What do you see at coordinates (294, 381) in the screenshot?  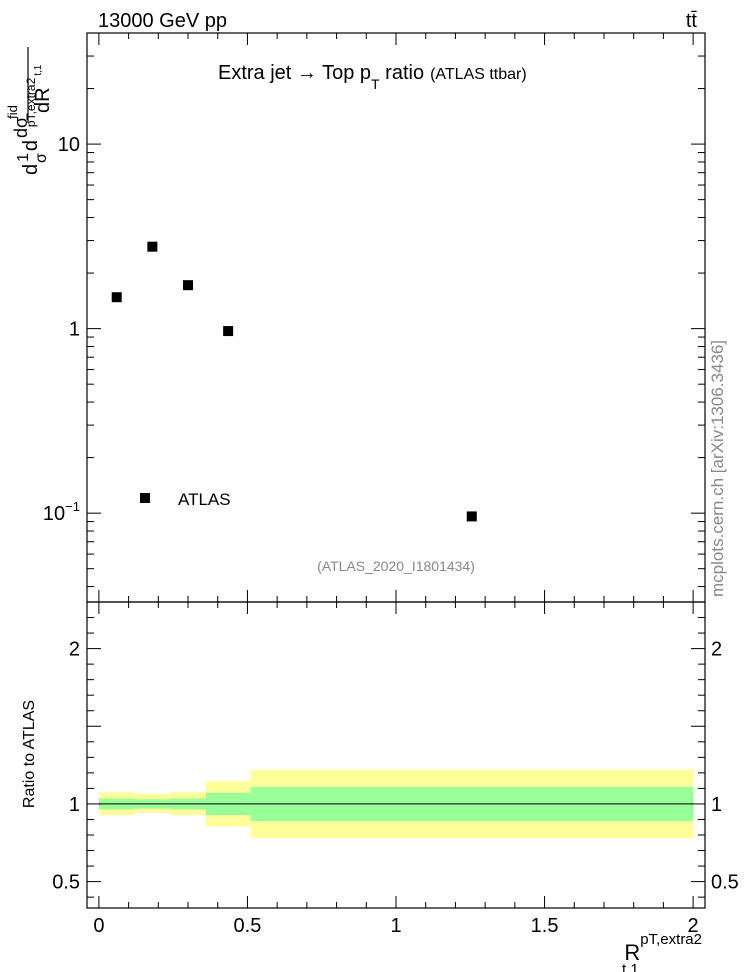 I see `data-points` at bounding box center [294, 381].